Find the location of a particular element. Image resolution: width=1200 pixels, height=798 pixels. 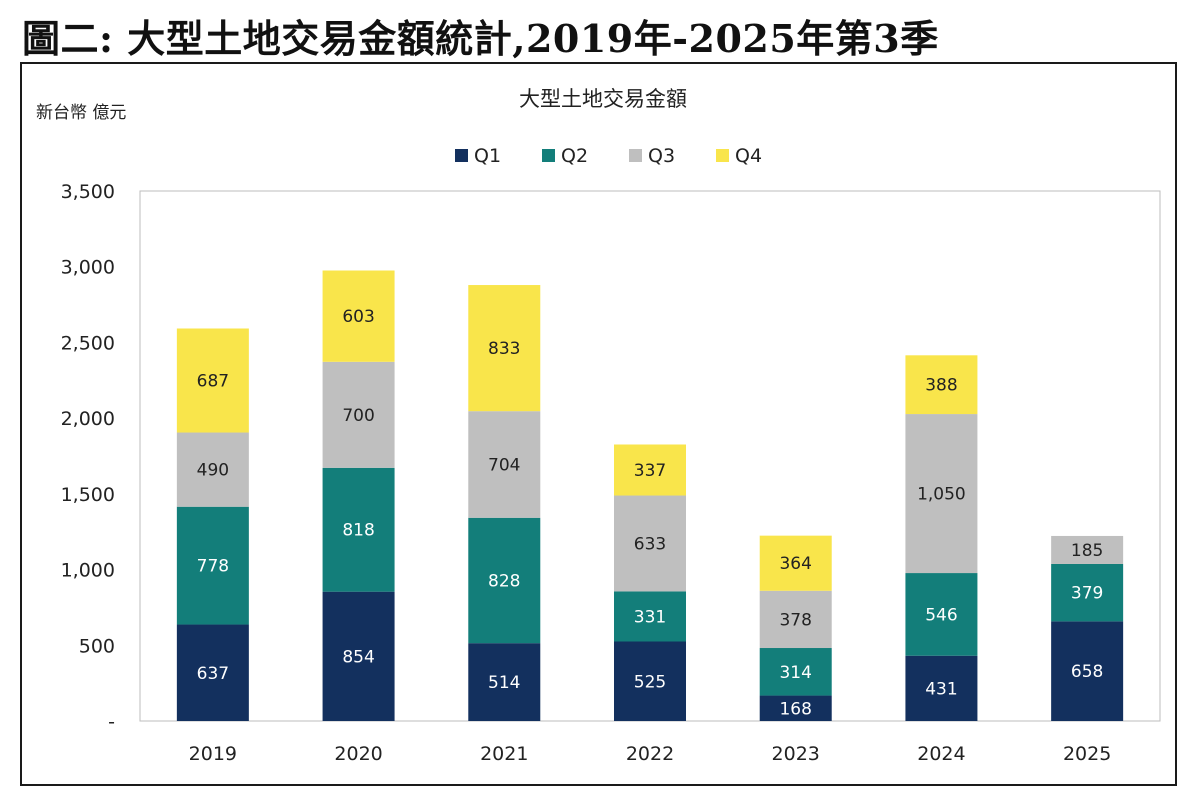

data-label: 633 is located at coordinates (650, 544).